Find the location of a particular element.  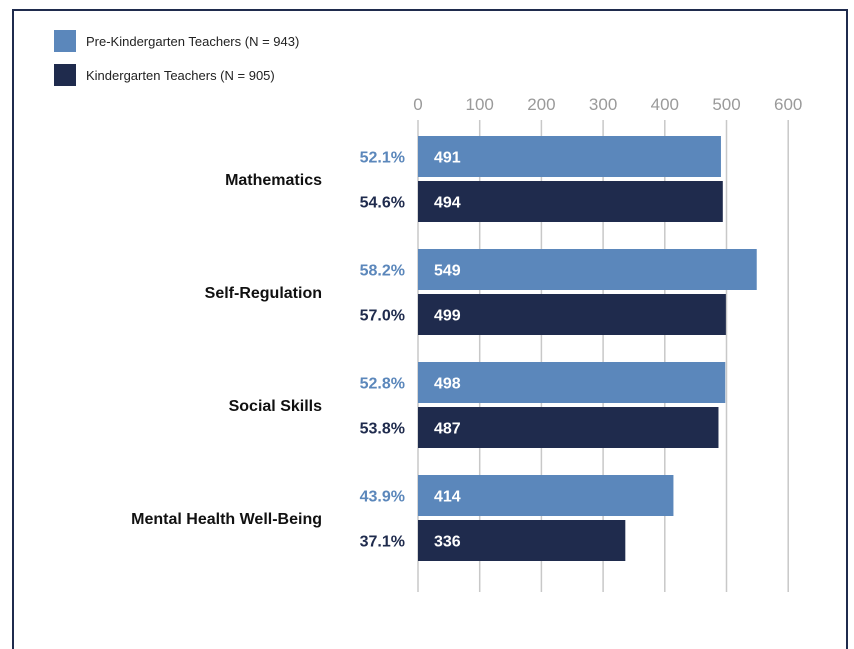

legend-label-prek: Pre-Kindergarten Teachers (N = 943) is located at coordinates (193, 41).